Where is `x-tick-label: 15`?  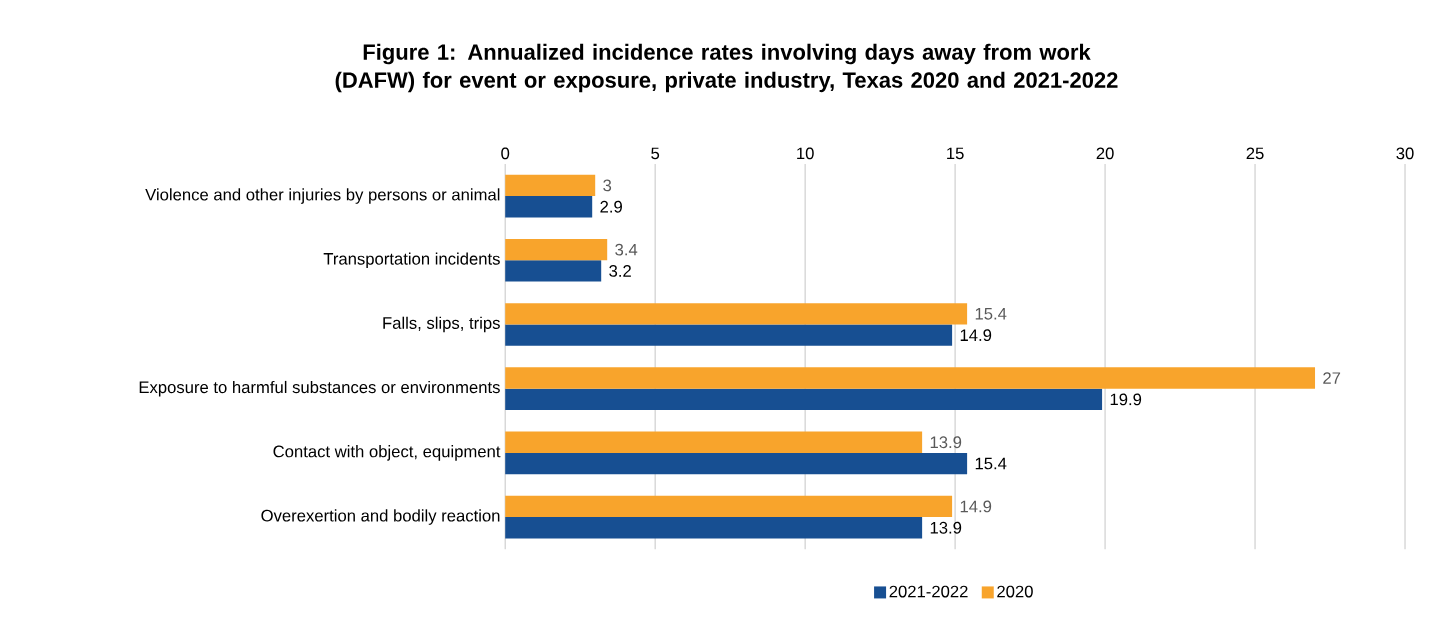 x-tick-label: 15 is located at coordinates (955, 153).